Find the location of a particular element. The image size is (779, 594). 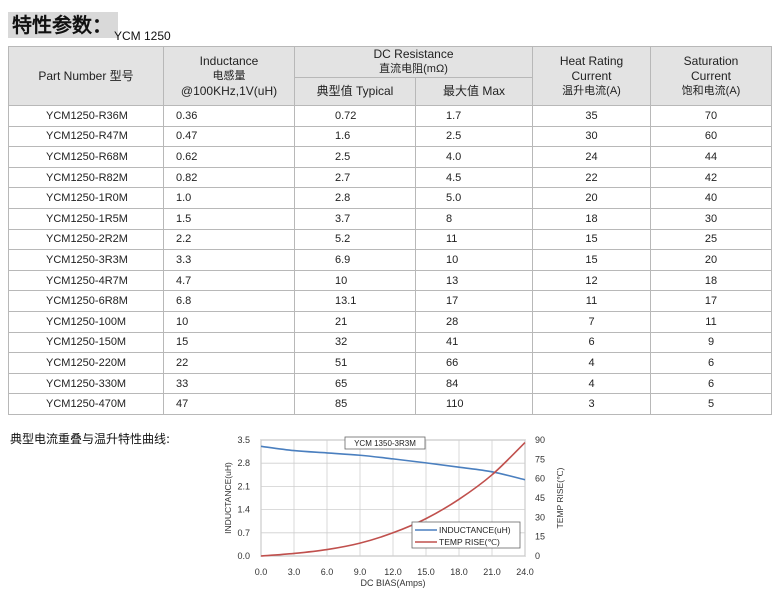

y-tick-label: 0.7 is located at coordinates (243, 533).